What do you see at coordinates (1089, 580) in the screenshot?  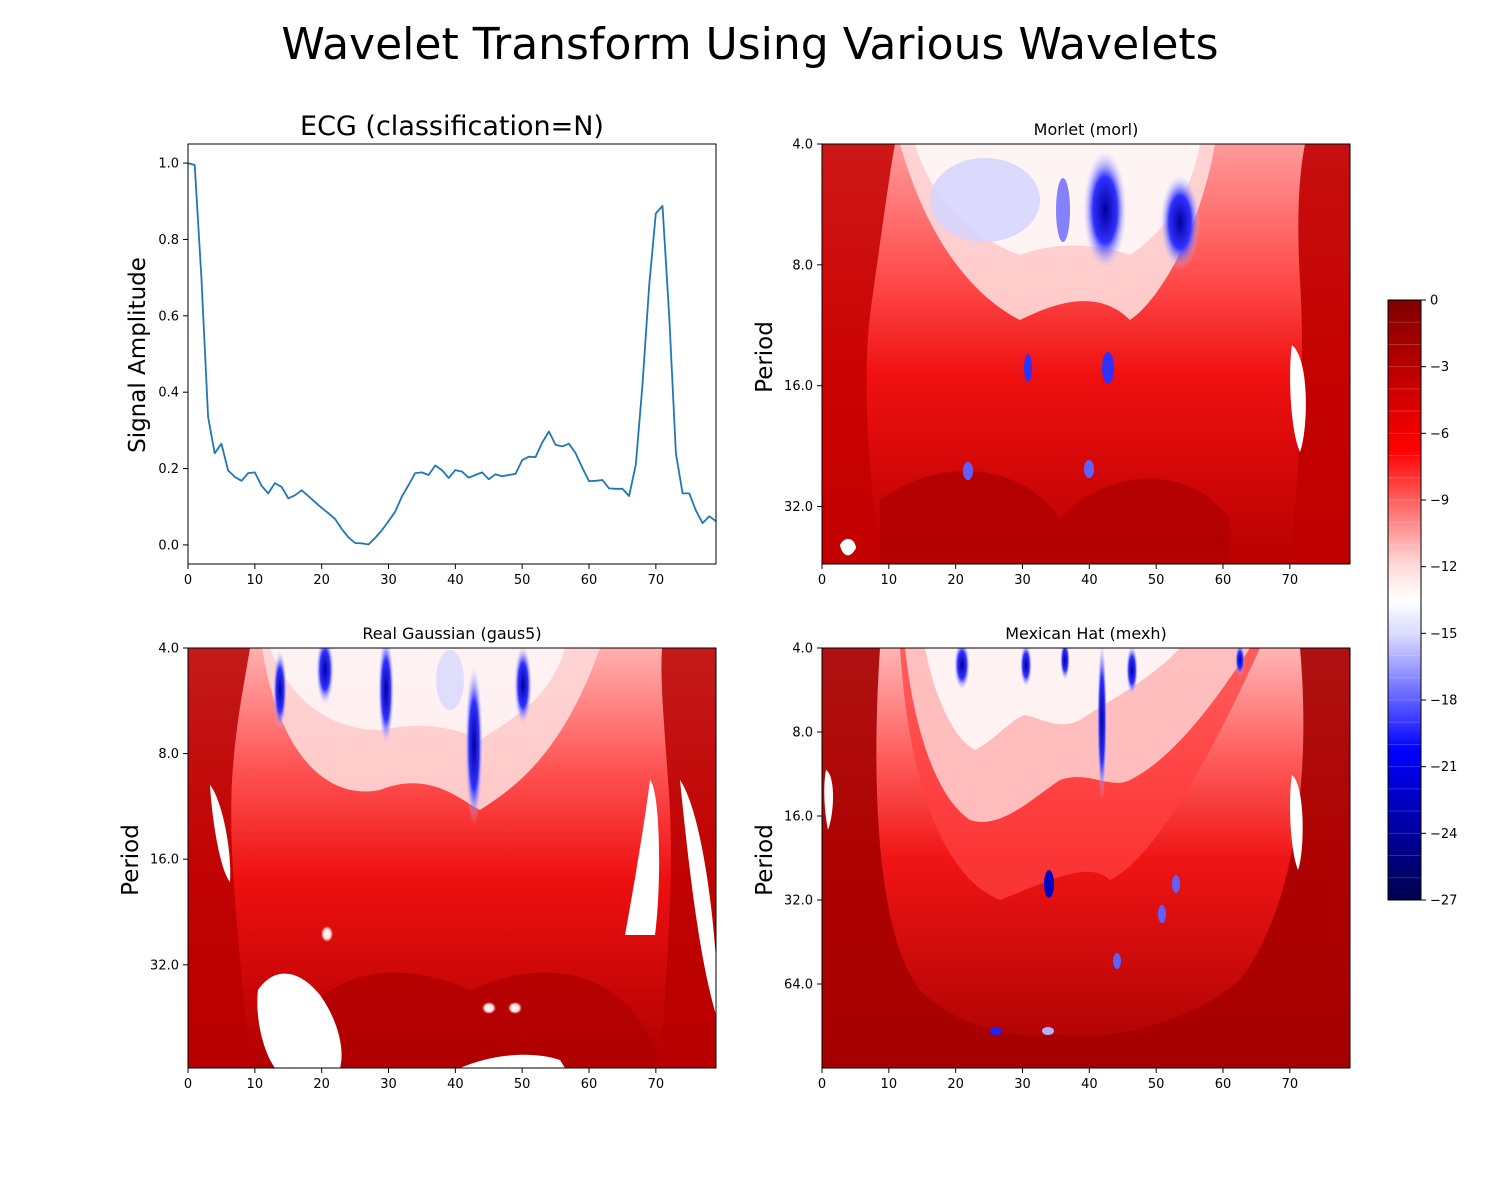 I see `morlet-xtick-label: 40` at bounding box center [1089, 580].